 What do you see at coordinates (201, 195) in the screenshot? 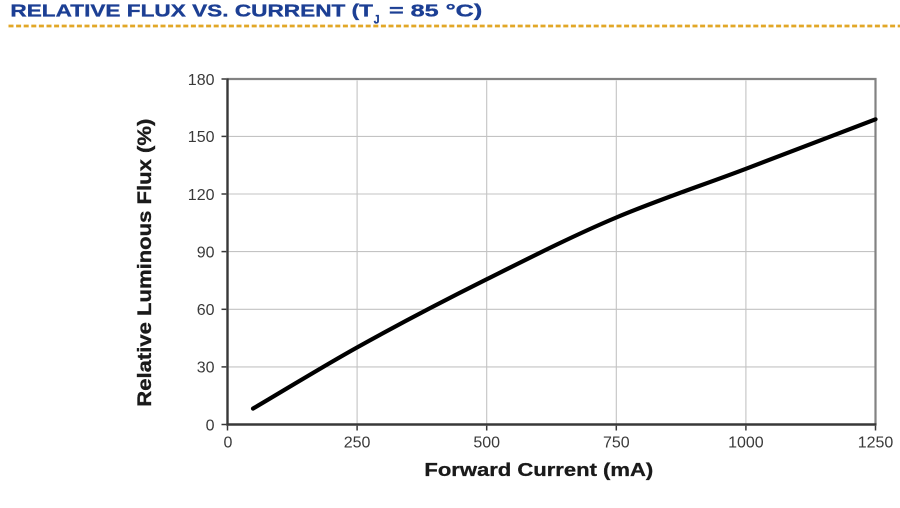
I see `svg-text: 120` at bounding box center [201, 195].